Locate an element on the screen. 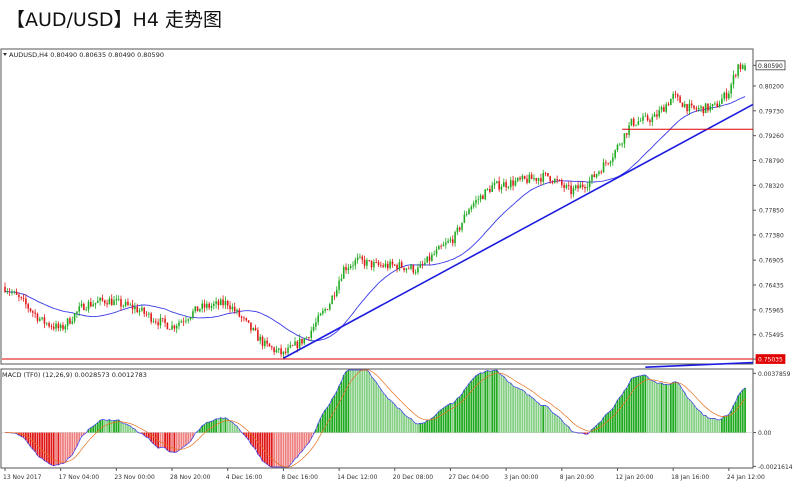  macd-tick-label: -0.0021614 is located at coordinates (775, 467).